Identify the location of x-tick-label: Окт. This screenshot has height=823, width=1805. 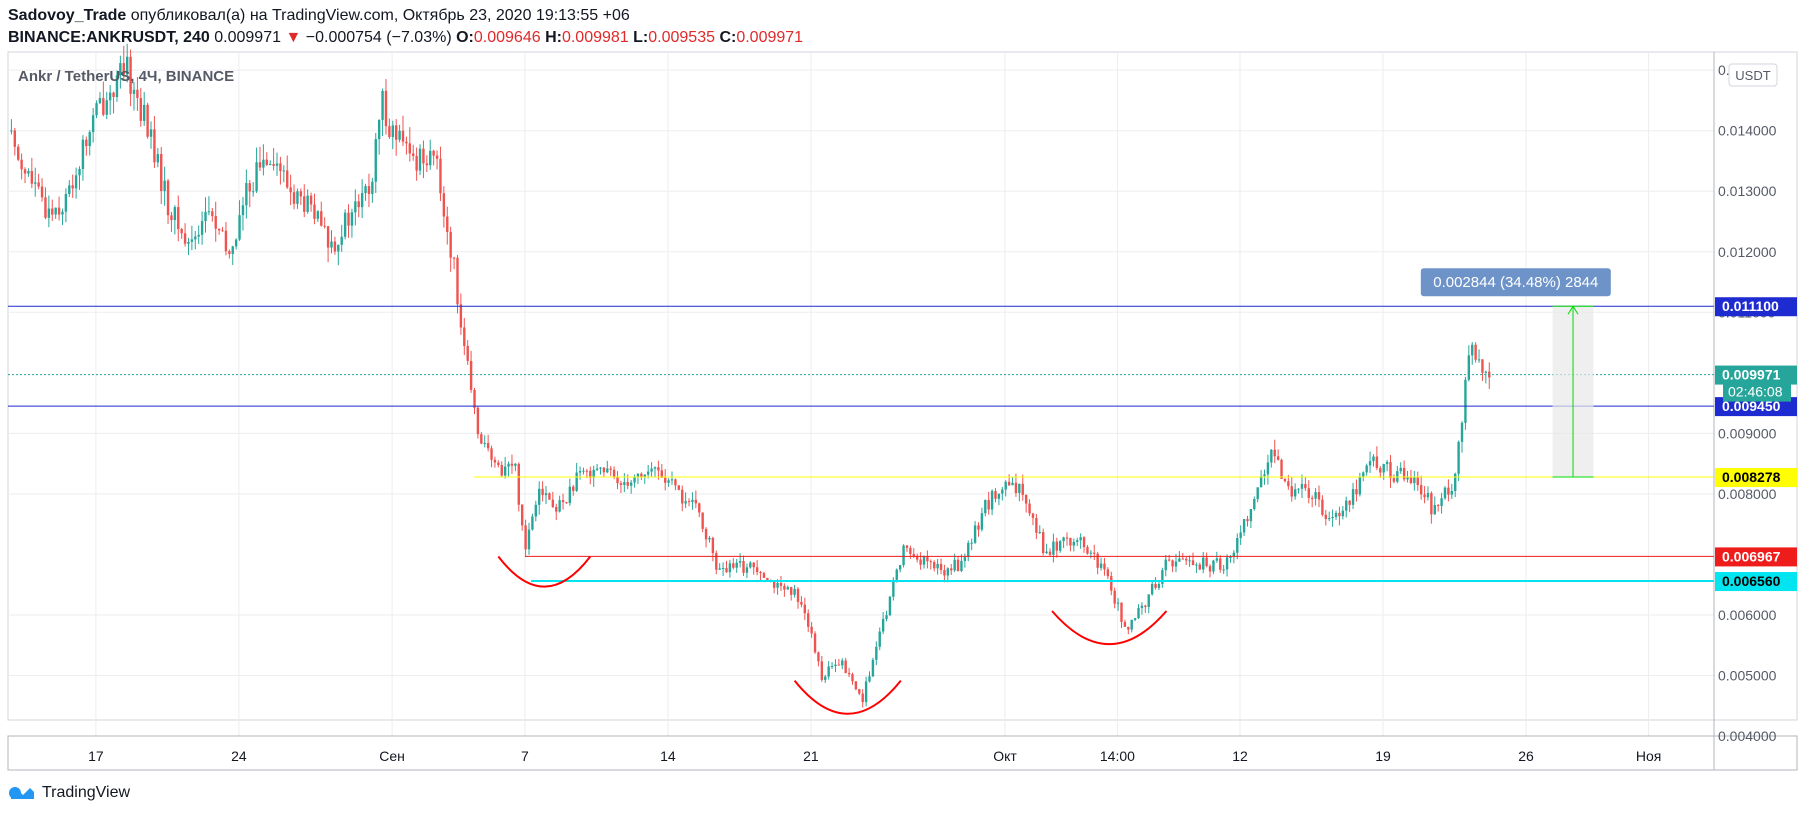
(1005, 756).